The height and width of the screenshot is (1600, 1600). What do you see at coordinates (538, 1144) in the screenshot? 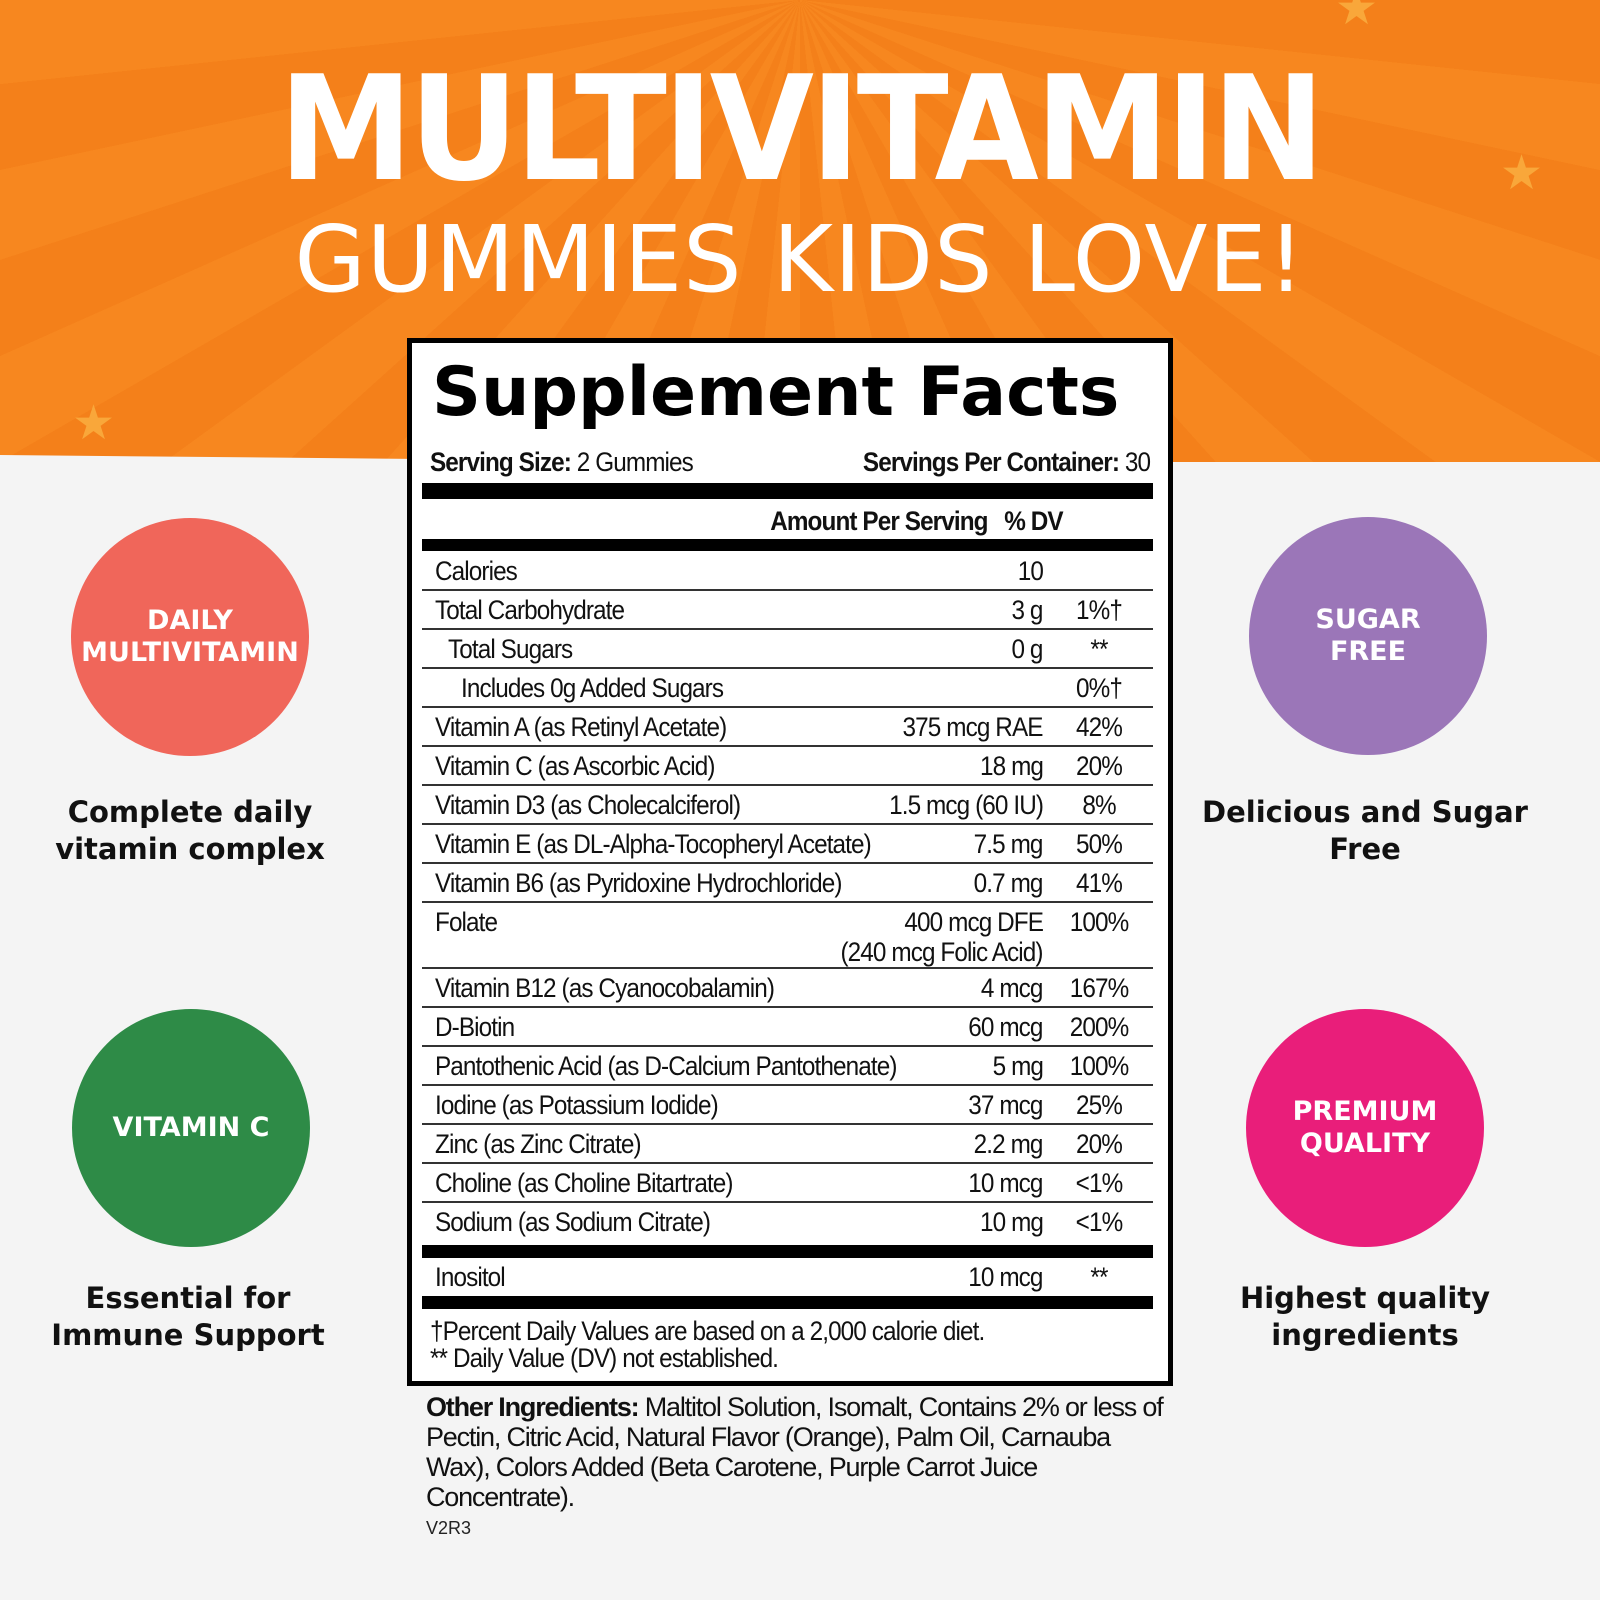
I see `nutrient-name: Zinc (as Zinc Citrate)` at bounding box center [538, 1144].